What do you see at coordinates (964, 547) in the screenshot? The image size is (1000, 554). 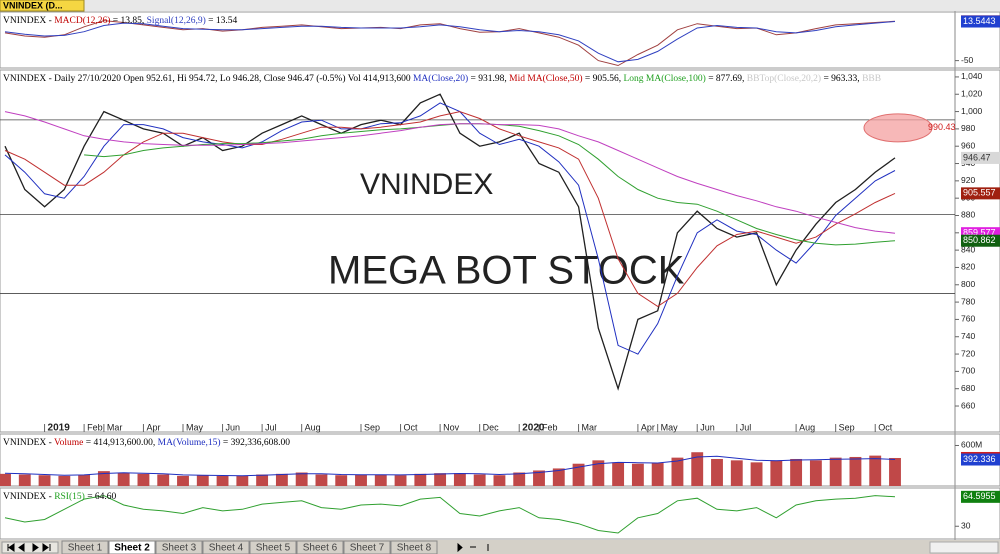 I see `scrollbar` at bounding box center [964, 547].